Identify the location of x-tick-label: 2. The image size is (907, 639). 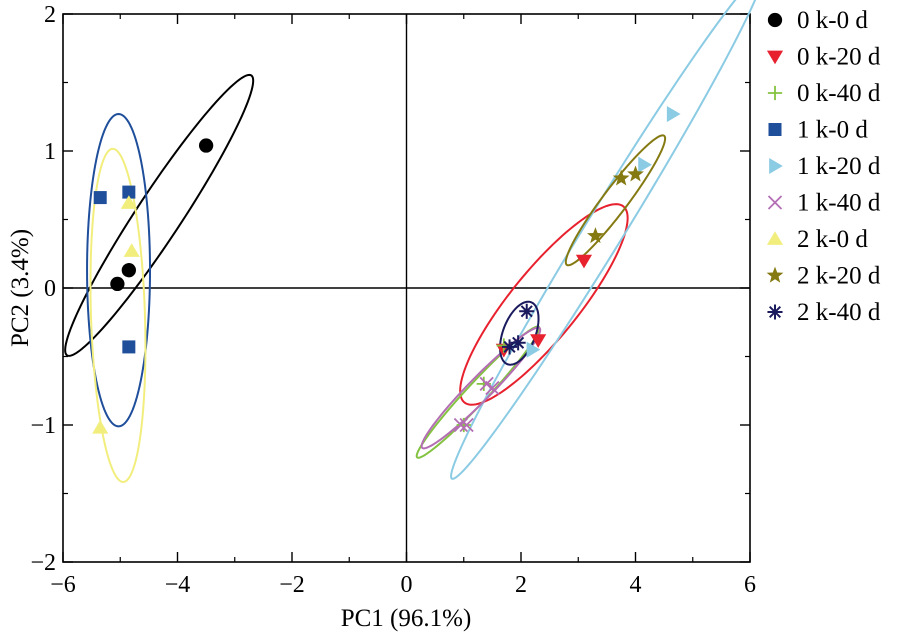
(521, 585).